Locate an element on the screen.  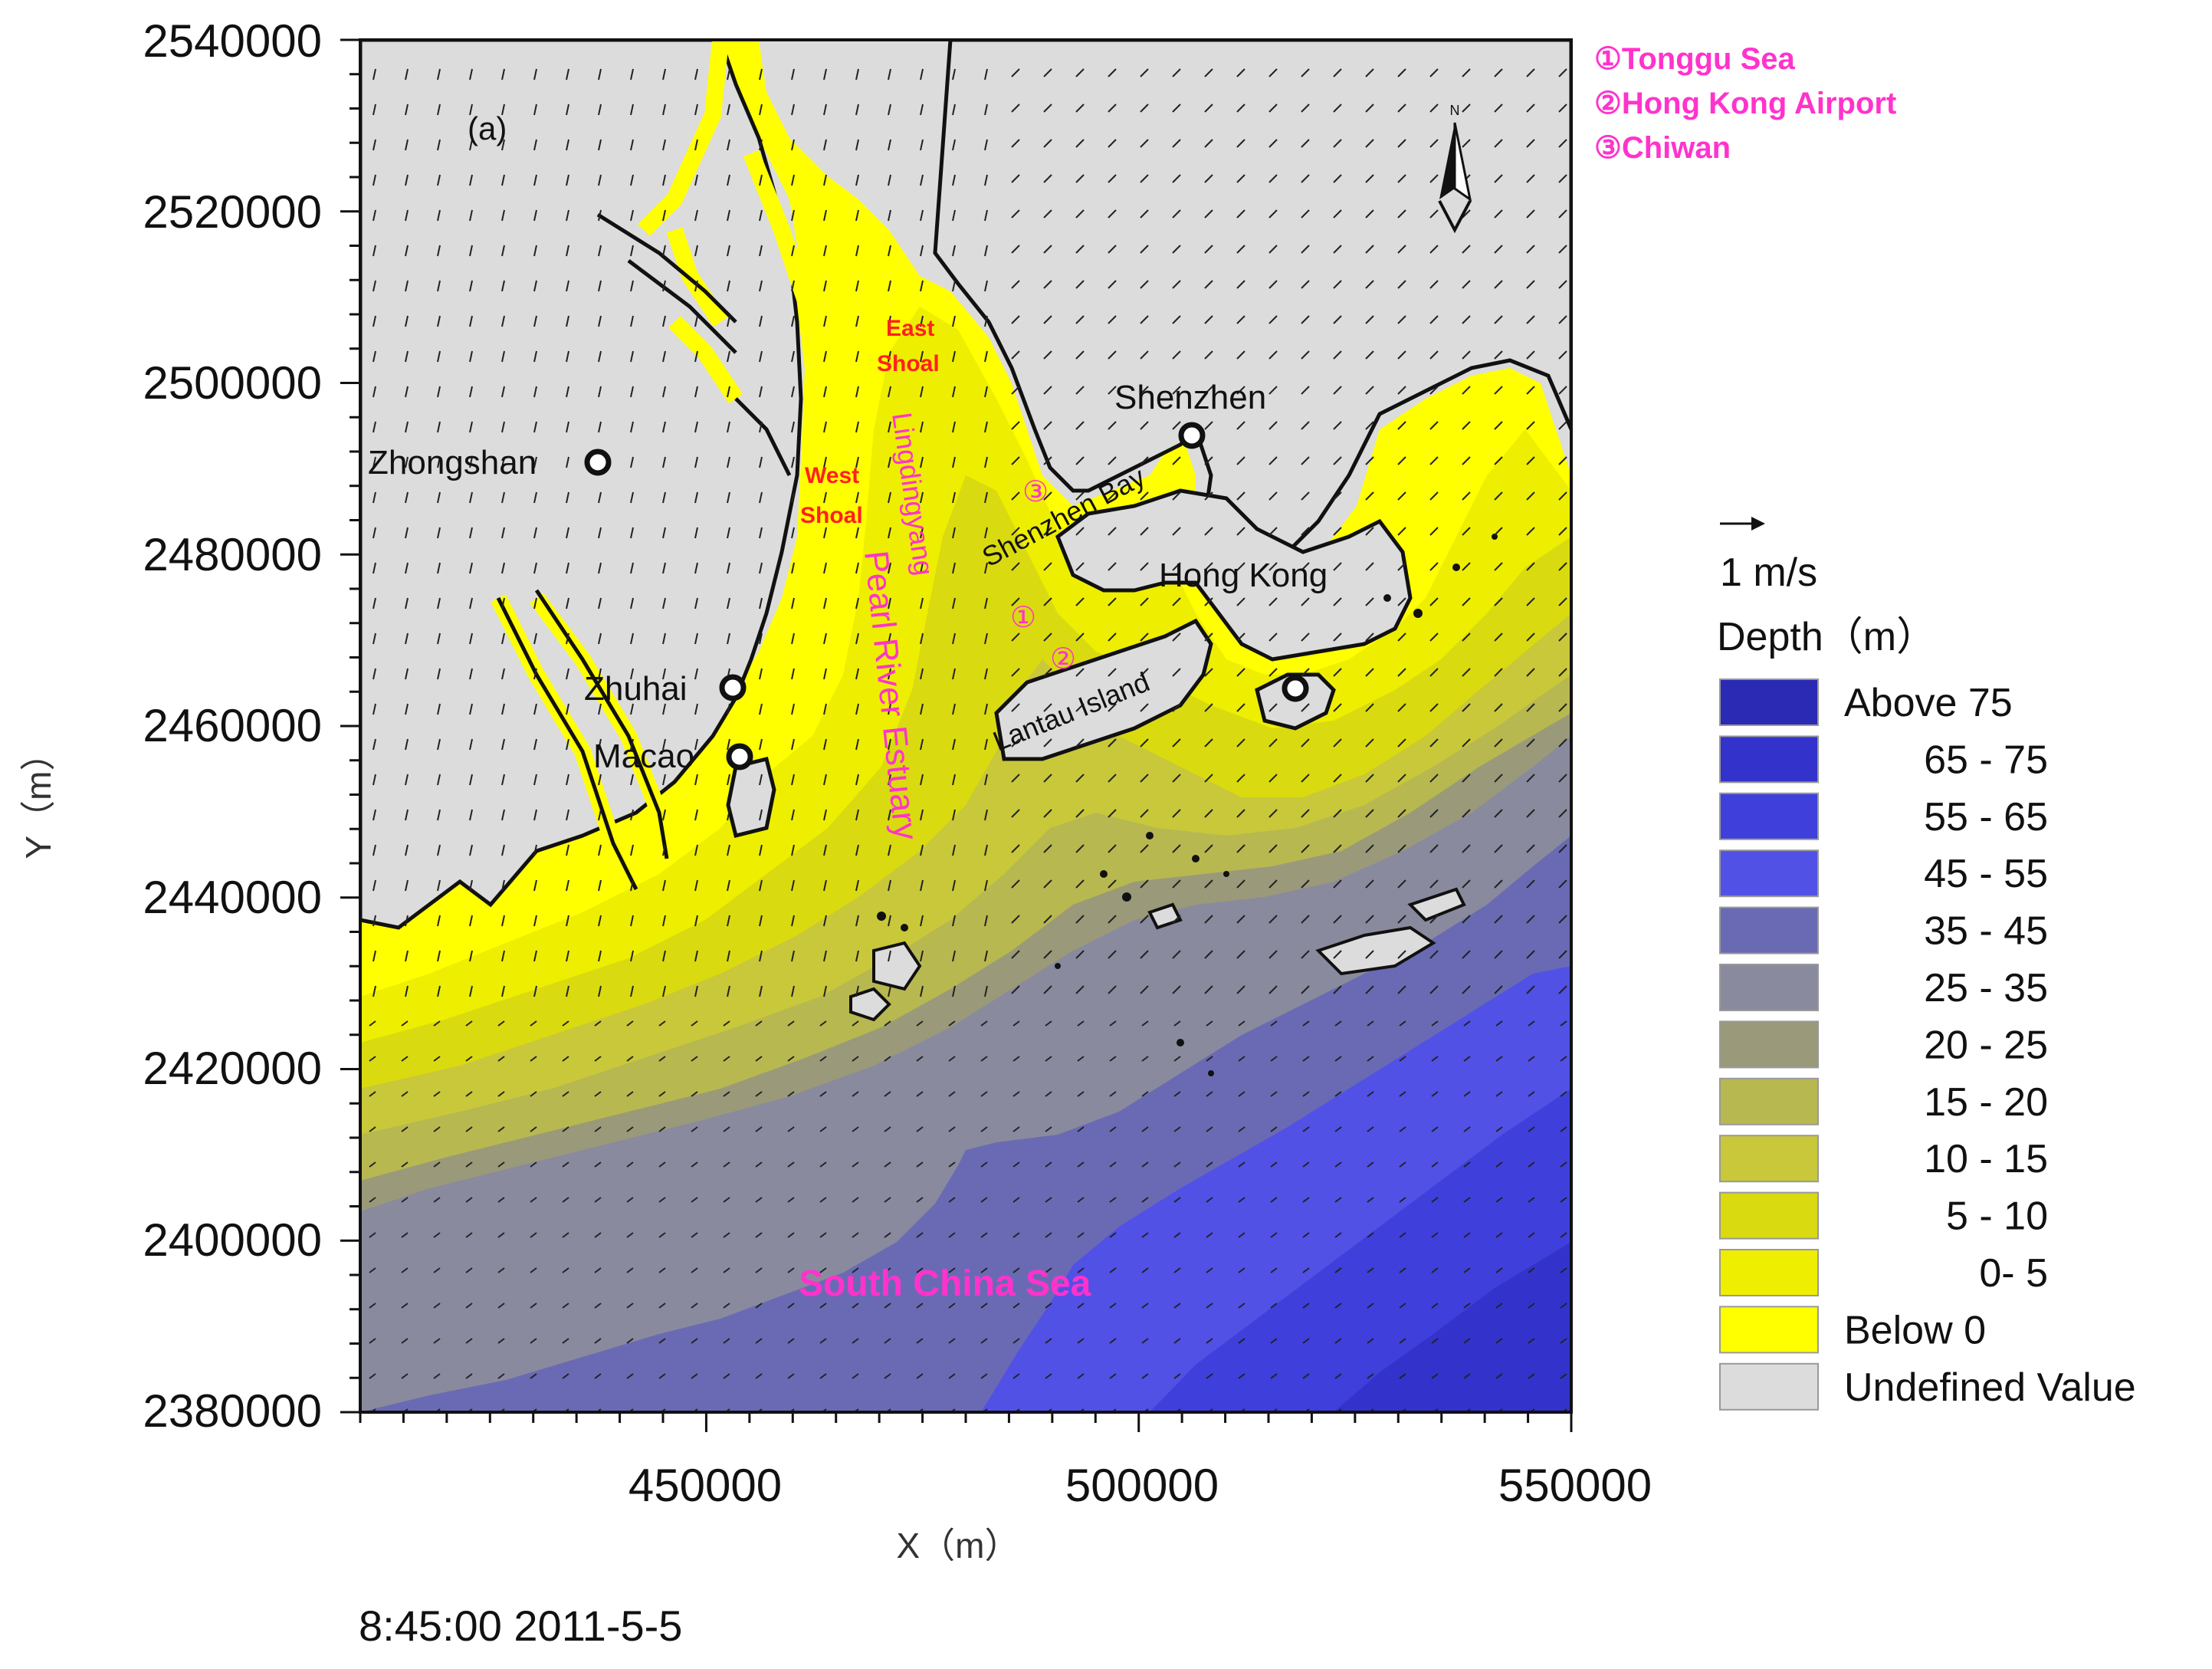
y-tick-label: 2380000 is located at coordinates (232, 1411).